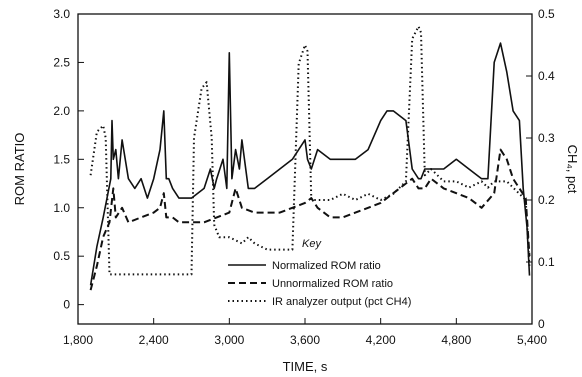 The width and height of the screenshot is (582, 377). What do you see at coordinates (66, 305) in the screenshot?
I see `left-tick-label: 0` at bounding box center [66, 305].